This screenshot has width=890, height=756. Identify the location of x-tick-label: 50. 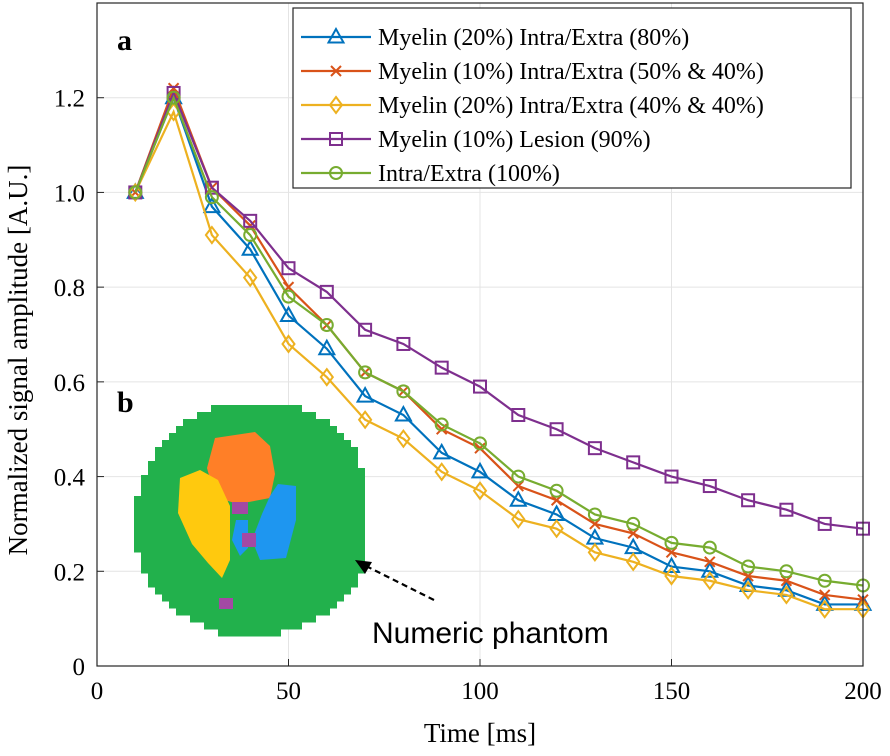
(288, 691).